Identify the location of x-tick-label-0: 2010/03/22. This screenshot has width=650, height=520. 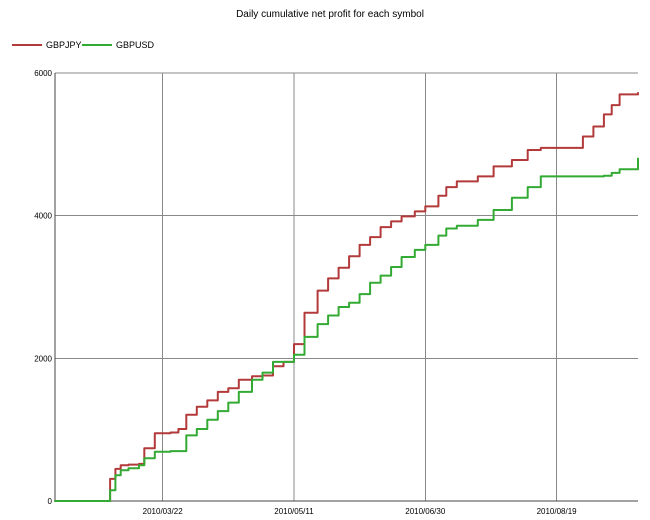
(163, 511).